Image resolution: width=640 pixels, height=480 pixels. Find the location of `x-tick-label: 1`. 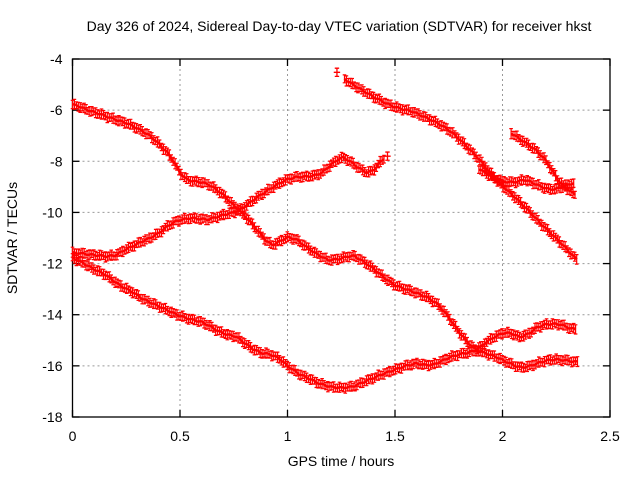

x-tick-label: 1 is located at coordinates (288, 436).